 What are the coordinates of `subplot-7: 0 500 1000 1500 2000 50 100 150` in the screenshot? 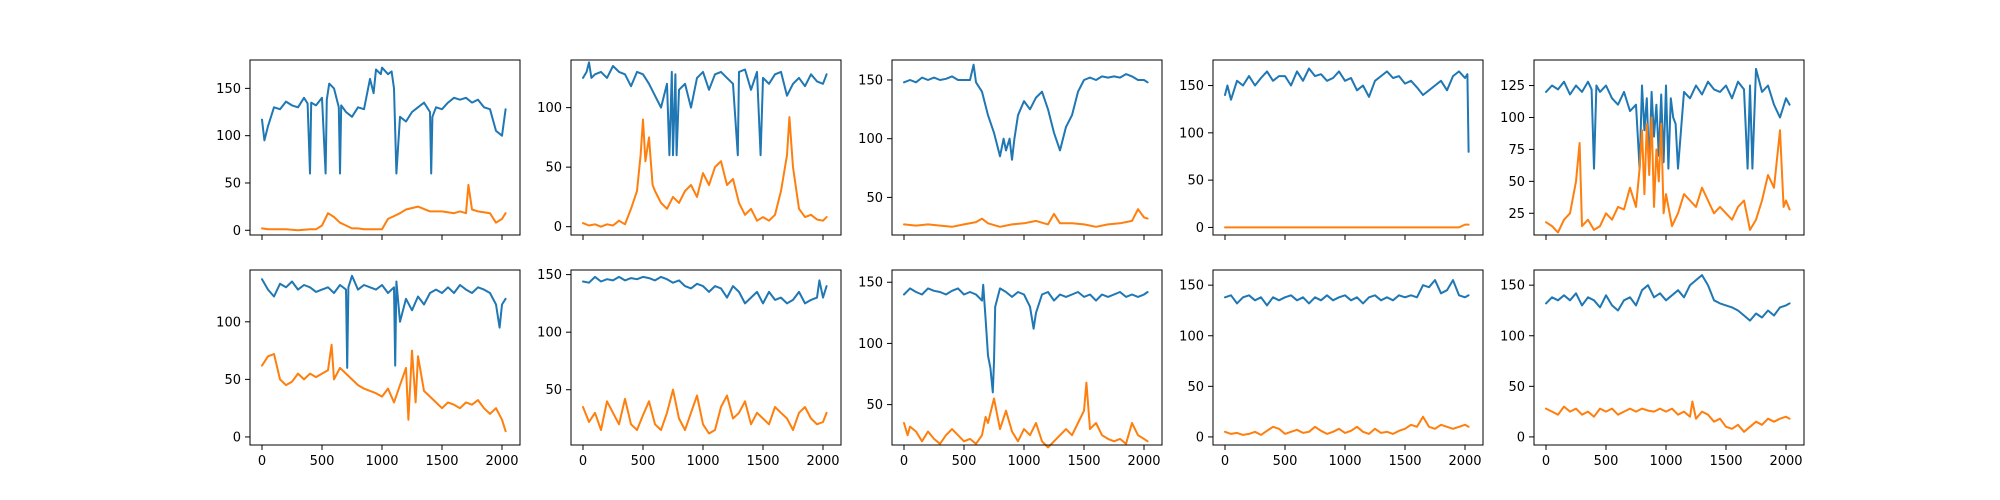 It's located at (689, 368).